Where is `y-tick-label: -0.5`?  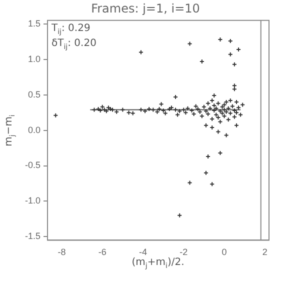 y-tick-label: -0.5 is located at coordinates (32, 165).